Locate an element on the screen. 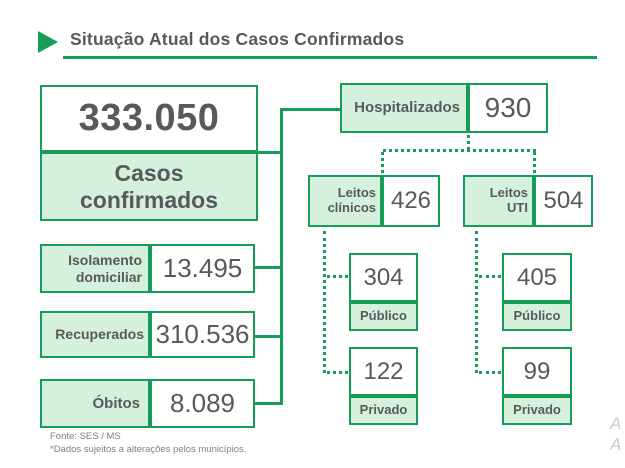  uti-publico-label: Público is located at coordinates (537, 316).